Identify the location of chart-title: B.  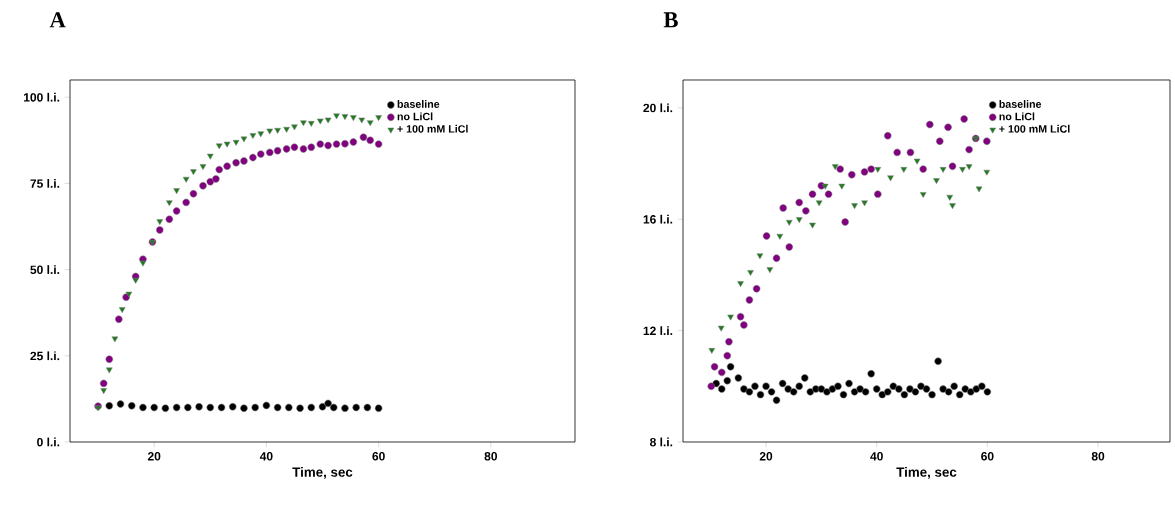
(670, 20).